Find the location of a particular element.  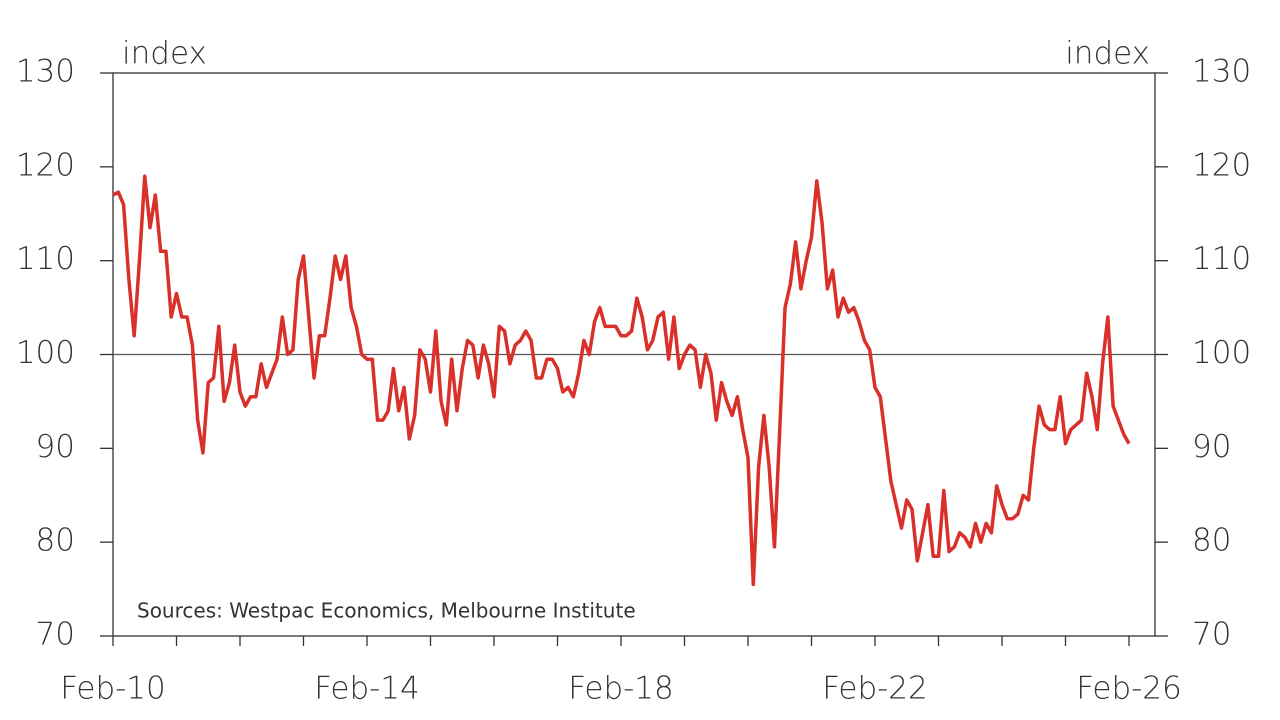

x-tick-label: Feb-14 is located at coordinates (367, 689).